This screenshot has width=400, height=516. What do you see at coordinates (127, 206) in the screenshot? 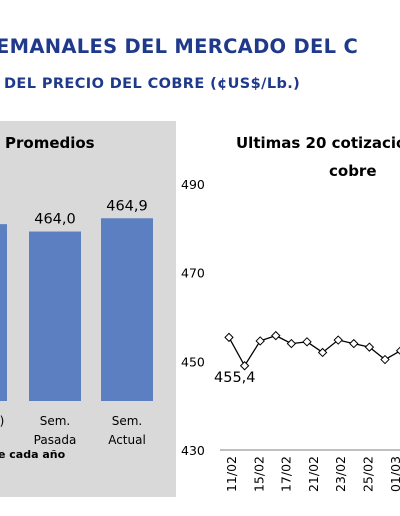
I see `bar-data-label-3: 464,9` at bounding box center [127, 206].